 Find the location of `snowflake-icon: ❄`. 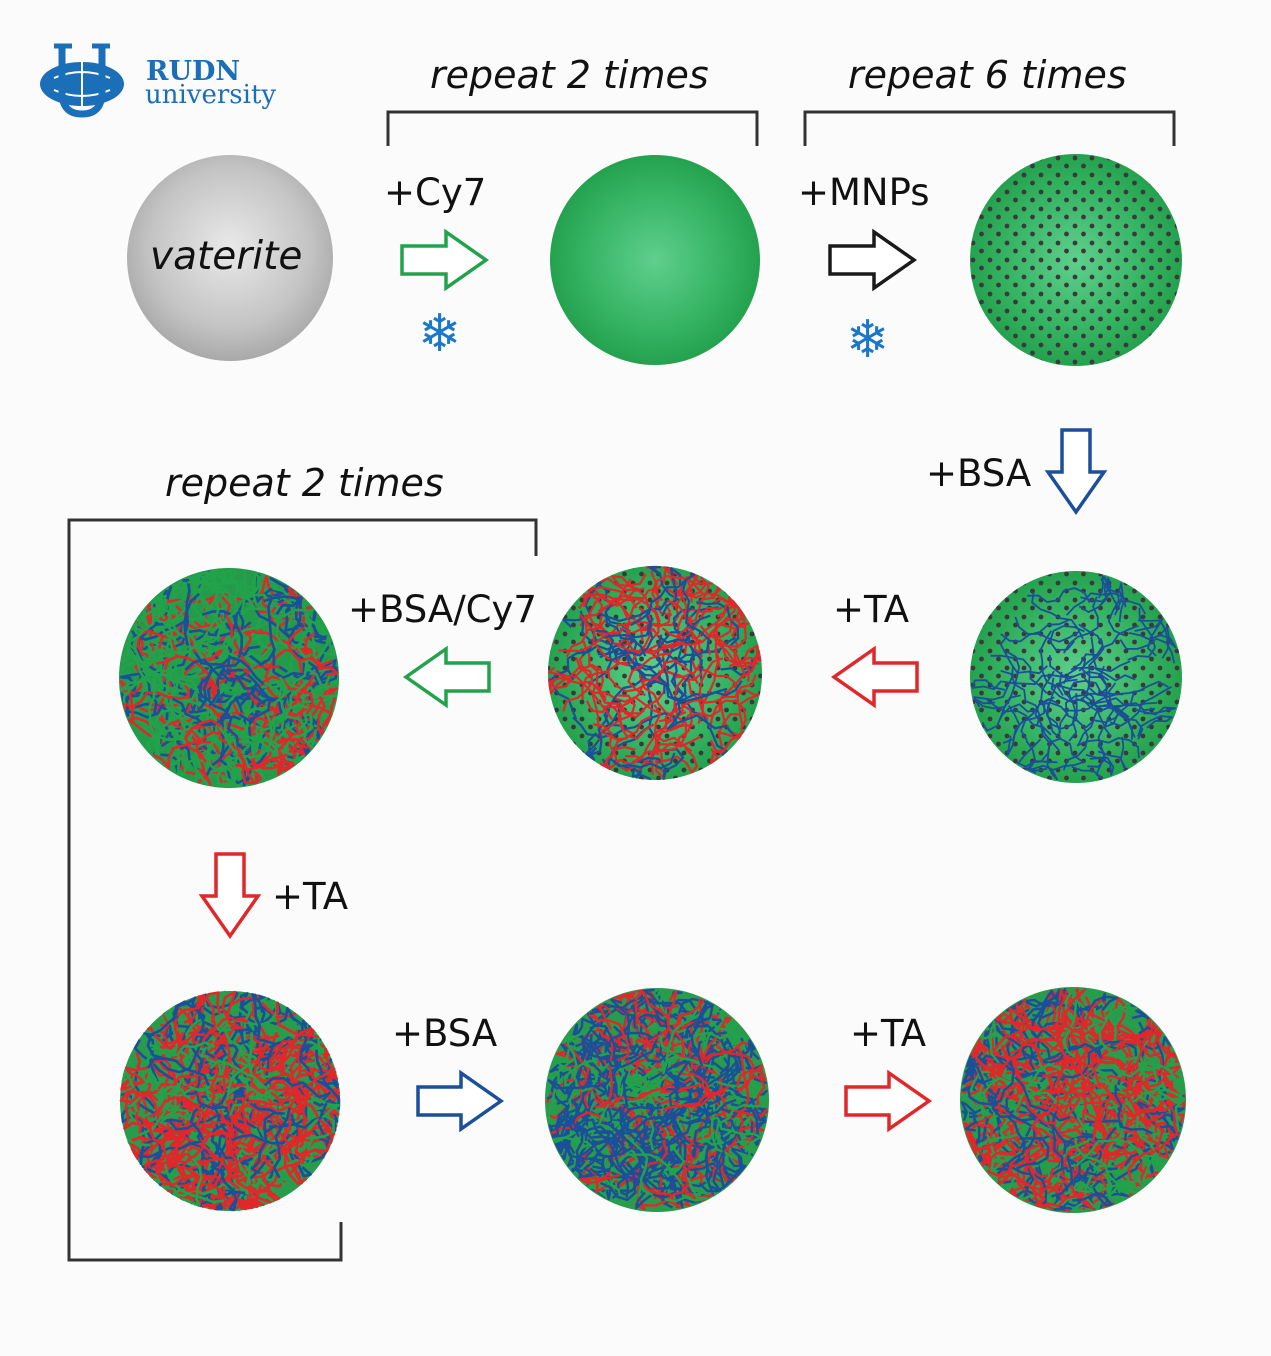

snowflake-icon: ❄ is located at coordinates (440, 334).